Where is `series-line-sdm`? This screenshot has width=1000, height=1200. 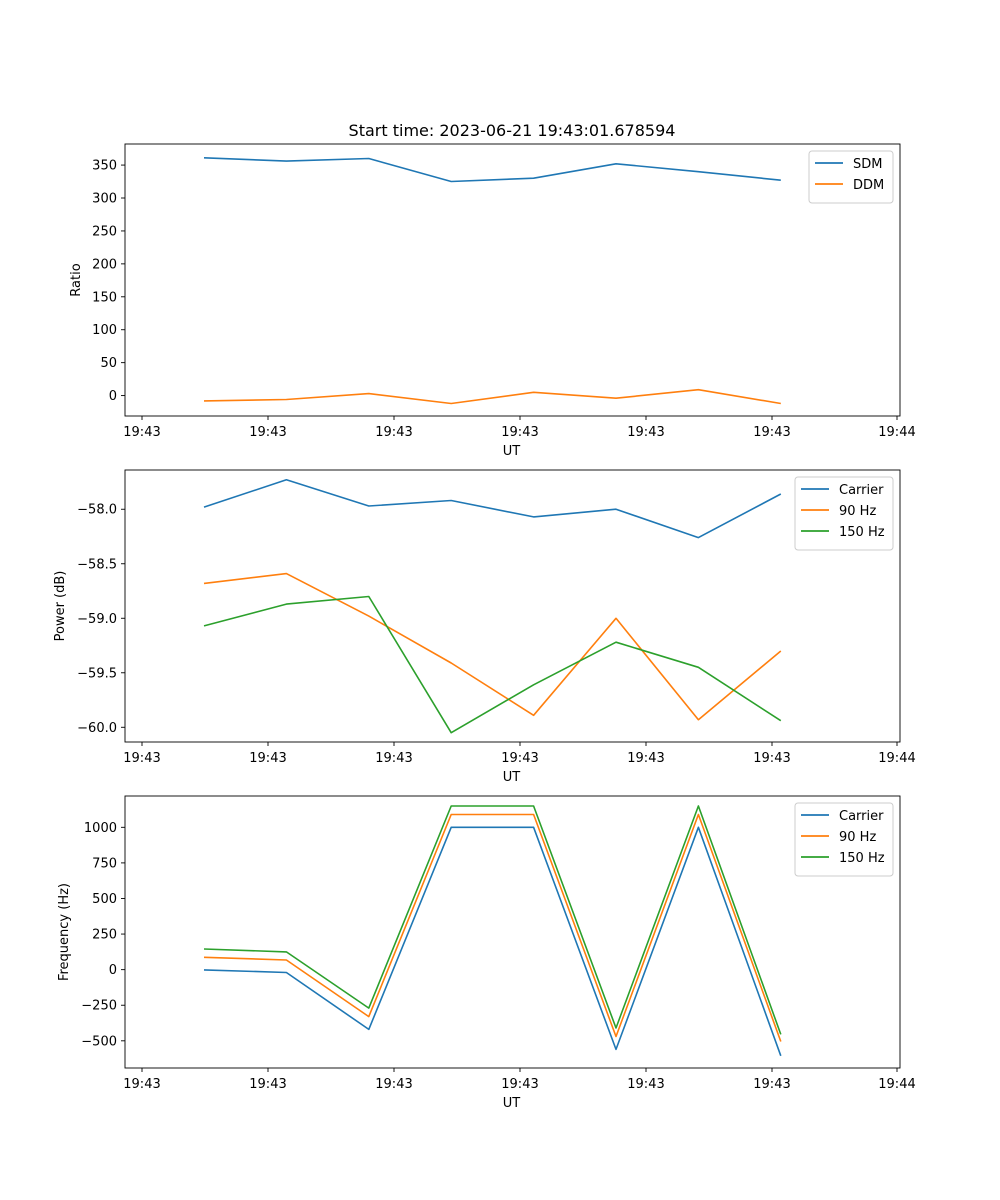
series-line-sdm is located at coordinates (492, 170).